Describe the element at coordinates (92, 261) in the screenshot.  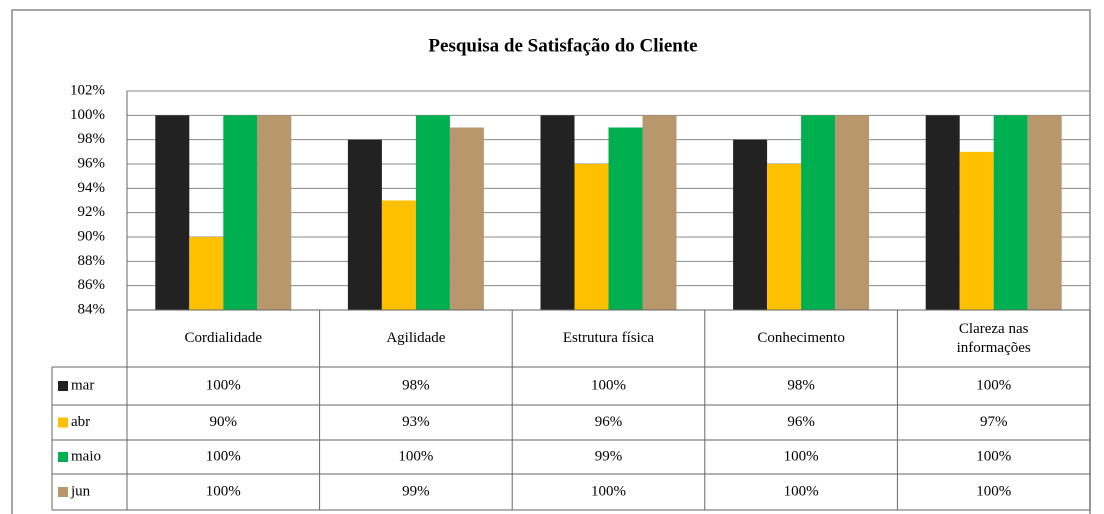
I see `y-tick-label: 88%` at that location.